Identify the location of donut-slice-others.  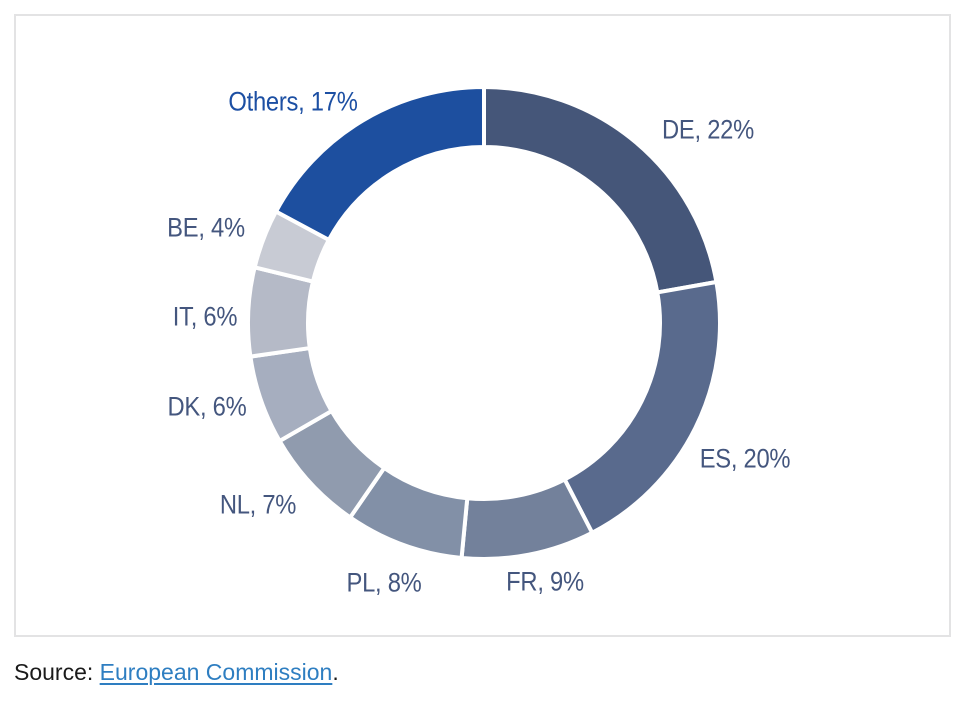
(379, 163).